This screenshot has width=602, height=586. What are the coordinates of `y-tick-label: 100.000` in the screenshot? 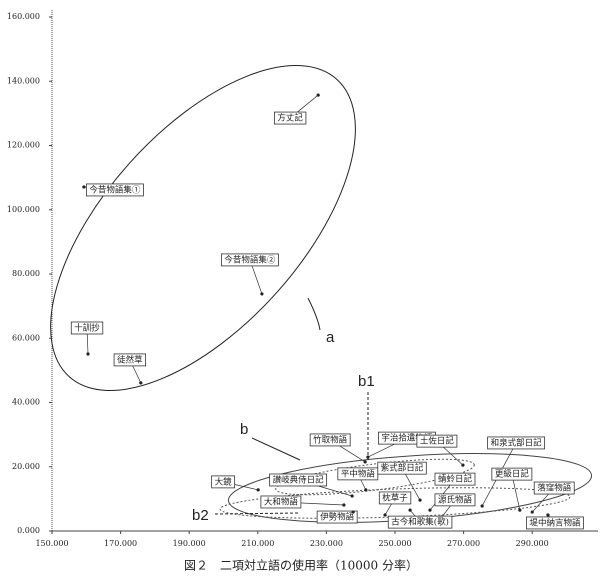 It's located at (23, 209).